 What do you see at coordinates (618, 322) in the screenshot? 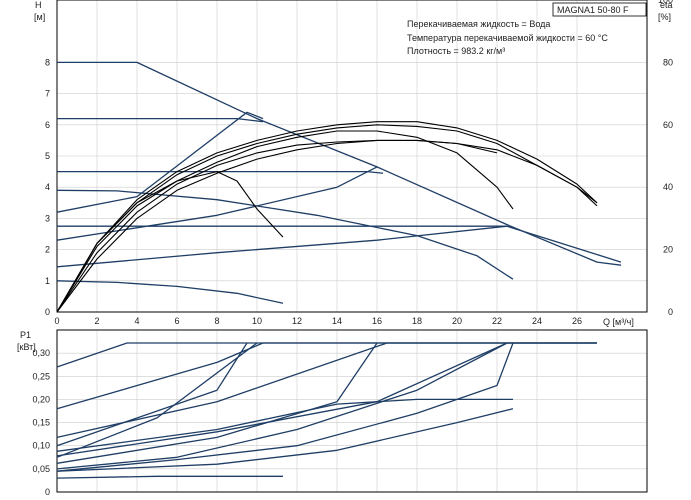
I see `flow-axis-label: Q [м³/ч]` at bounding box center [618, 322].